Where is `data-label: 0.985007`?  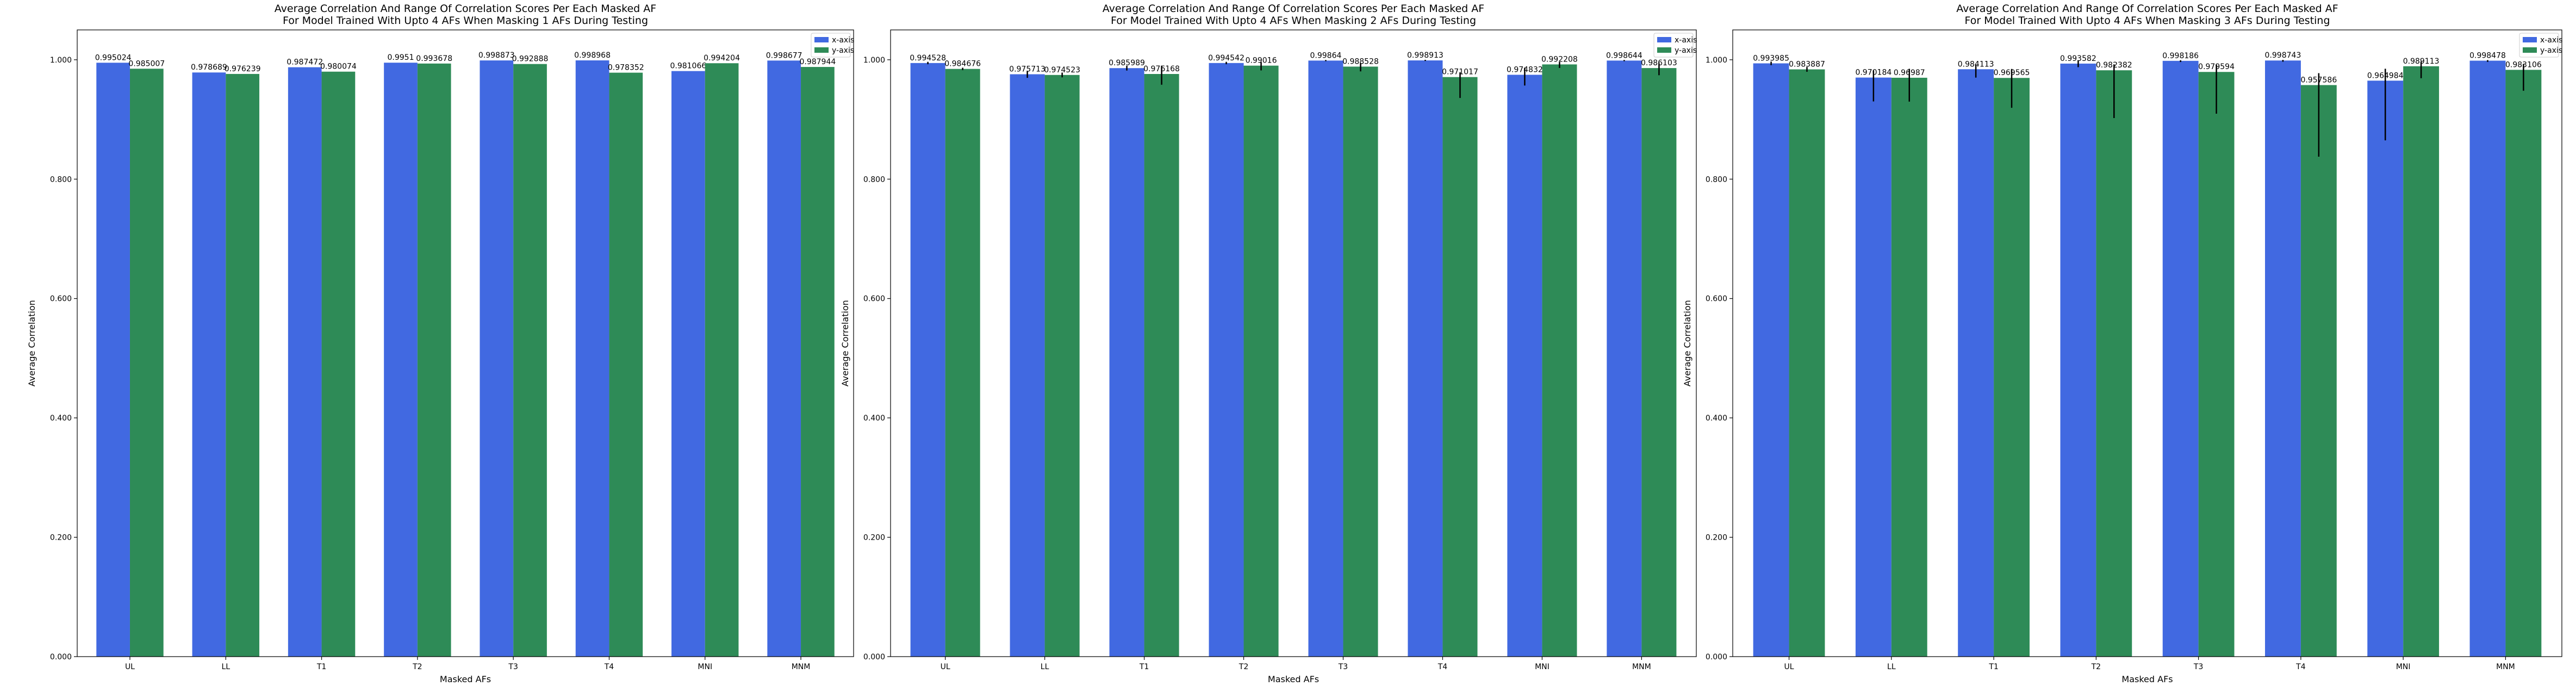 data-label: 0.985007 is located at coordinates (146, 63).